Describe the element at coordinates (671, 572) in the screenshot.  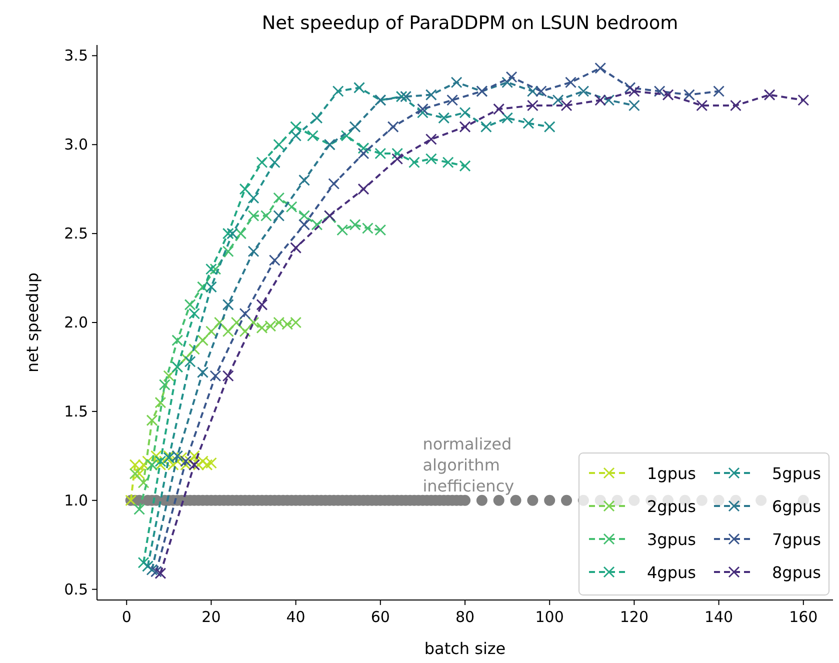
I see `legend-label: 4gpus` at that location.